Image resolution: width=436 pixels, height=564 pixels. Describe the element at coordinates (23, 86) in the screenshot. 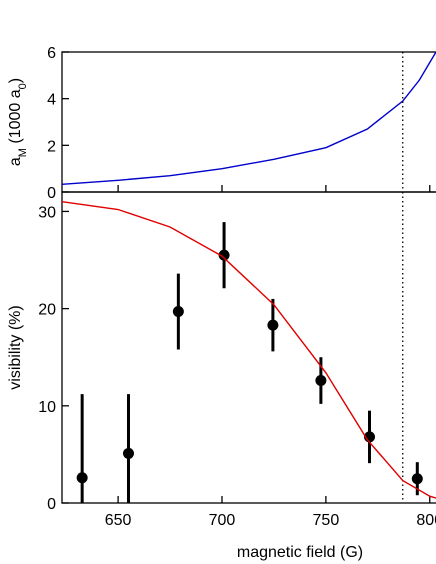

I see `y-axis-label-part: 0` at that location.